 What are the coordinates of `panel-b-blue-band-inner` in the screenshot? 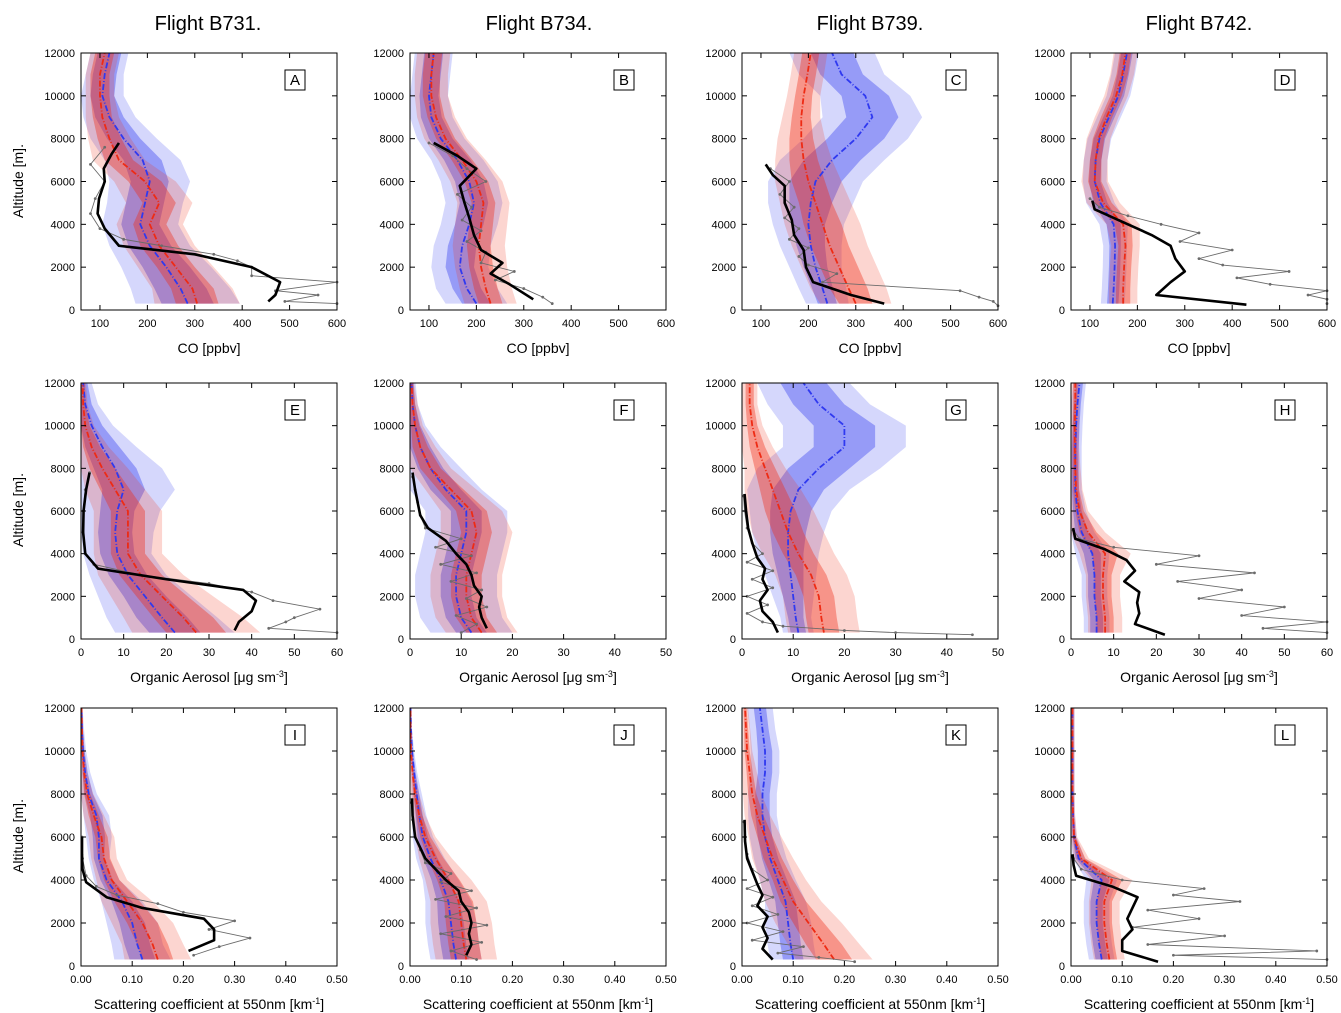 It's located at (455, 178).